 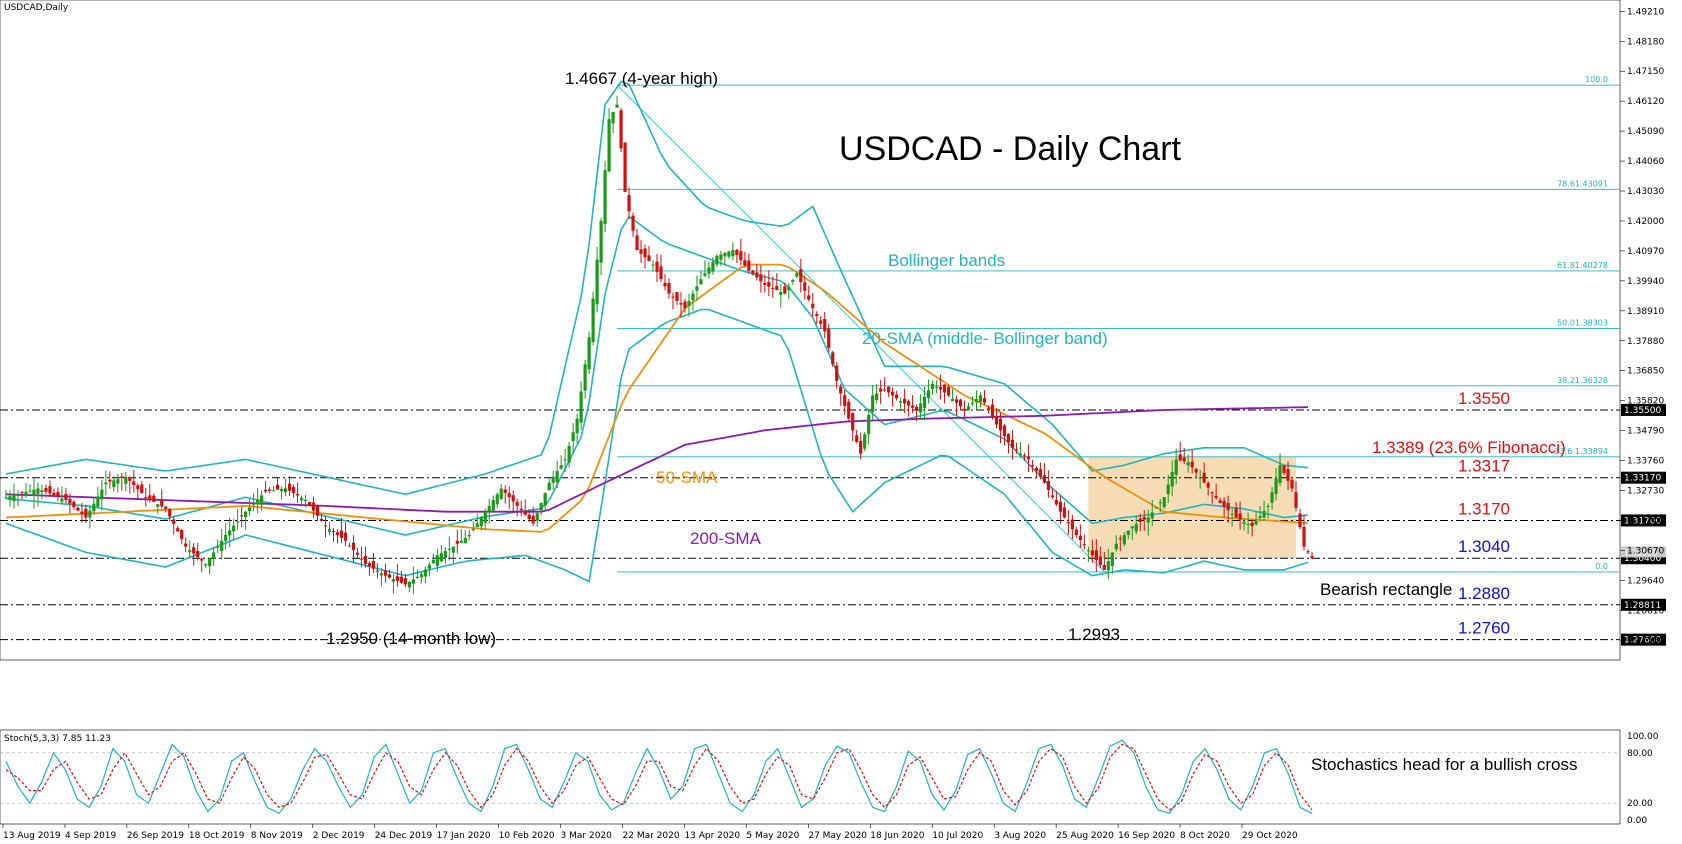 What do you see at coordinates (1645, 192) in the screenshot?
I see `y-tick-label: 1.43030` at bounding box center [1645, 192].